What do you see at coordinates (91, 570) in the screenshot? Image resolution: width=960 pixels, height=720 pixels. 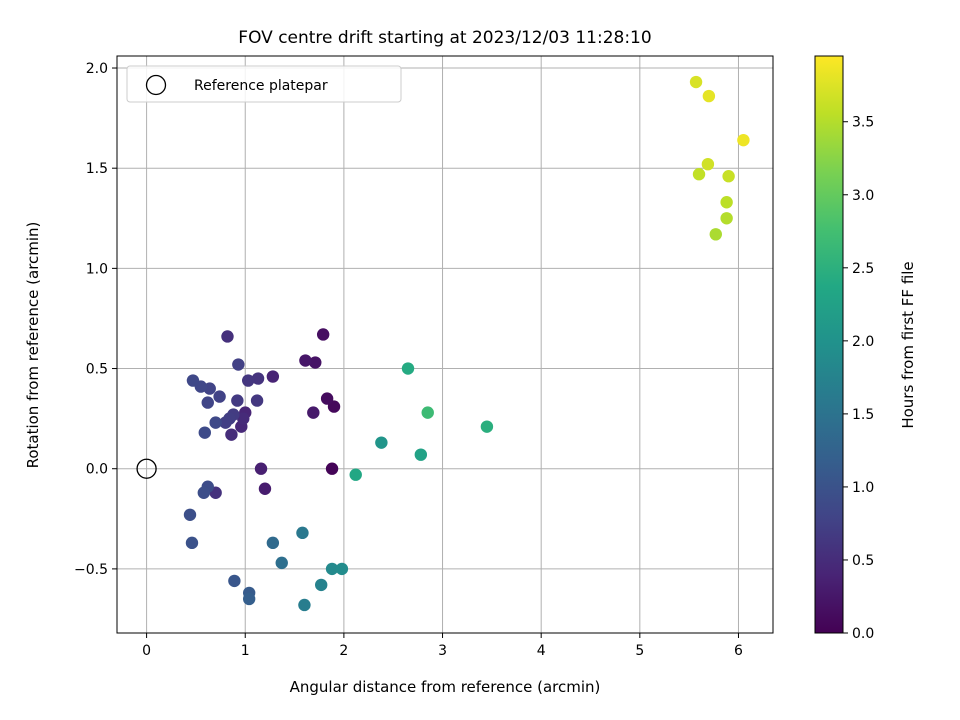 I see `y-tick-label: −0.5` at bounding box center [91, 570].